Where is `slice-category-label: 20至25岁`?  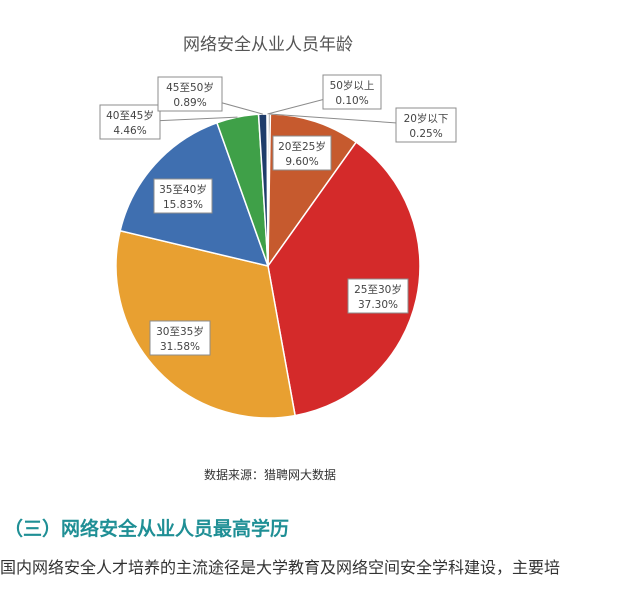
slice-category-label: 20至25岁 is located at coordinates (302, 146).